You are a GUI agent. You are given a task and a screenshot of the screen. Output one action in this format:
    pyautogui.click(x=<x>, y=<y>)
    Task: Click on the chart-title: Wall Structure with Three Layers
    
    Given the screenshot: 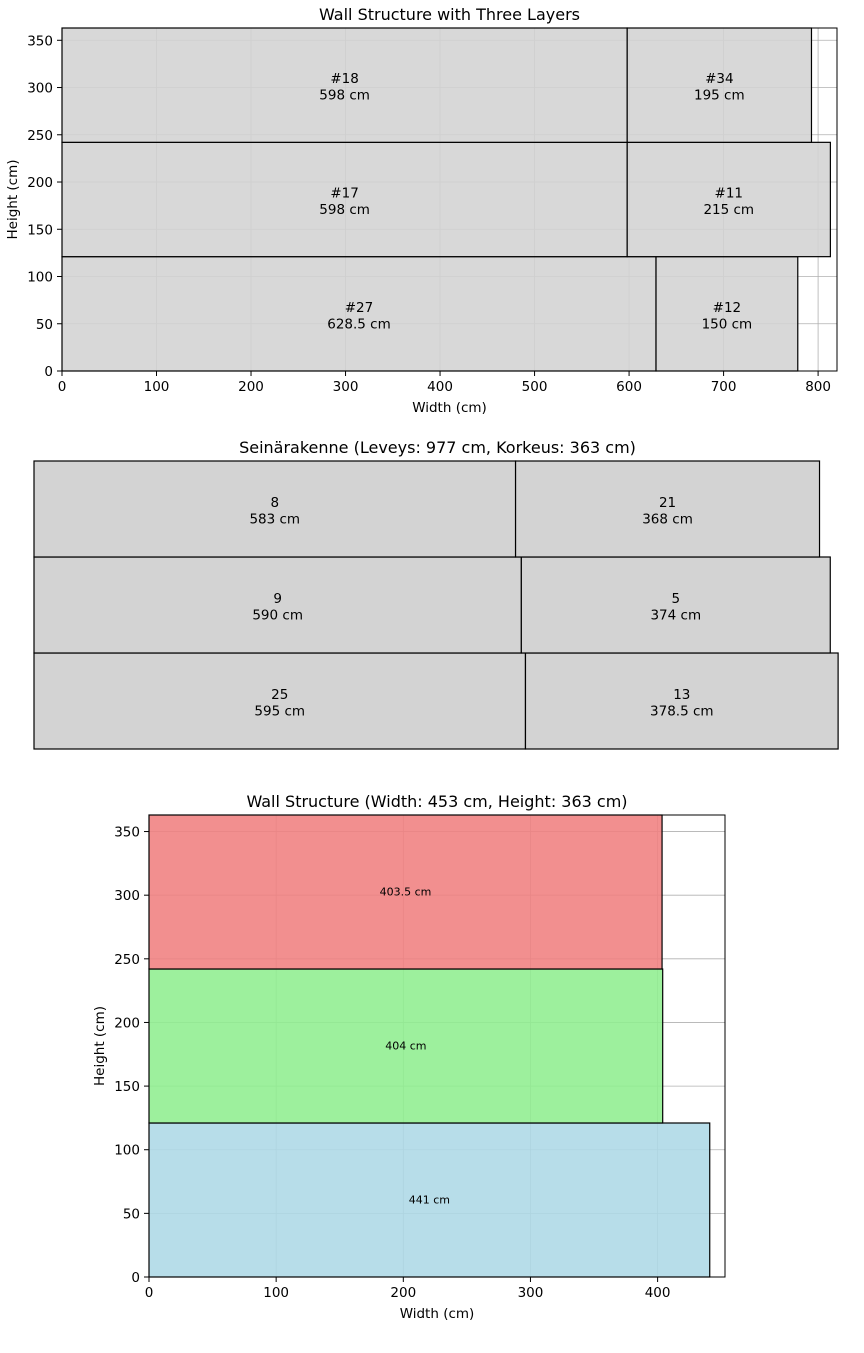 What is the action you would take?
    pyautogui.click(x=449, y=14)
    